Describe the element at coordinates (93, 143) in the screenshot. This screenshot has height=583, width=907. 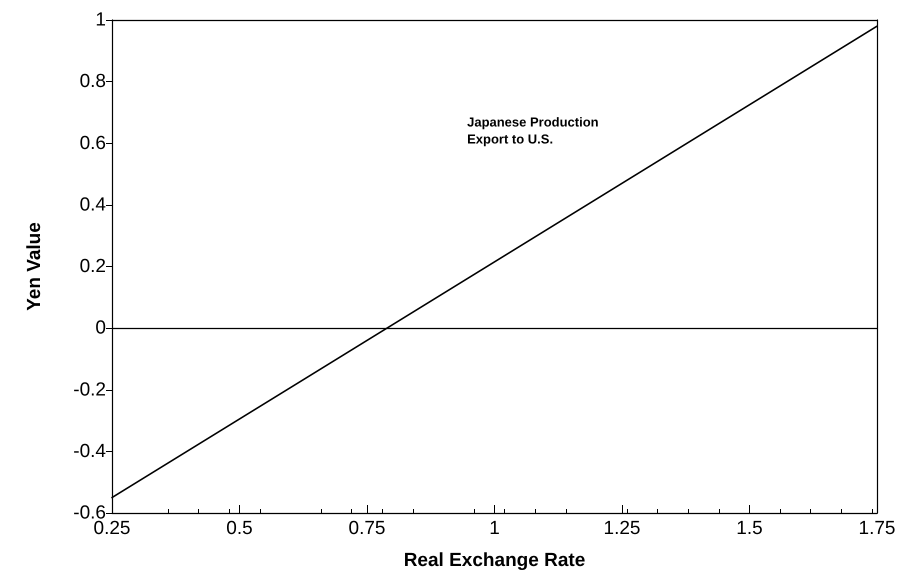
I see `y-tick-label: 0.6` at that location.